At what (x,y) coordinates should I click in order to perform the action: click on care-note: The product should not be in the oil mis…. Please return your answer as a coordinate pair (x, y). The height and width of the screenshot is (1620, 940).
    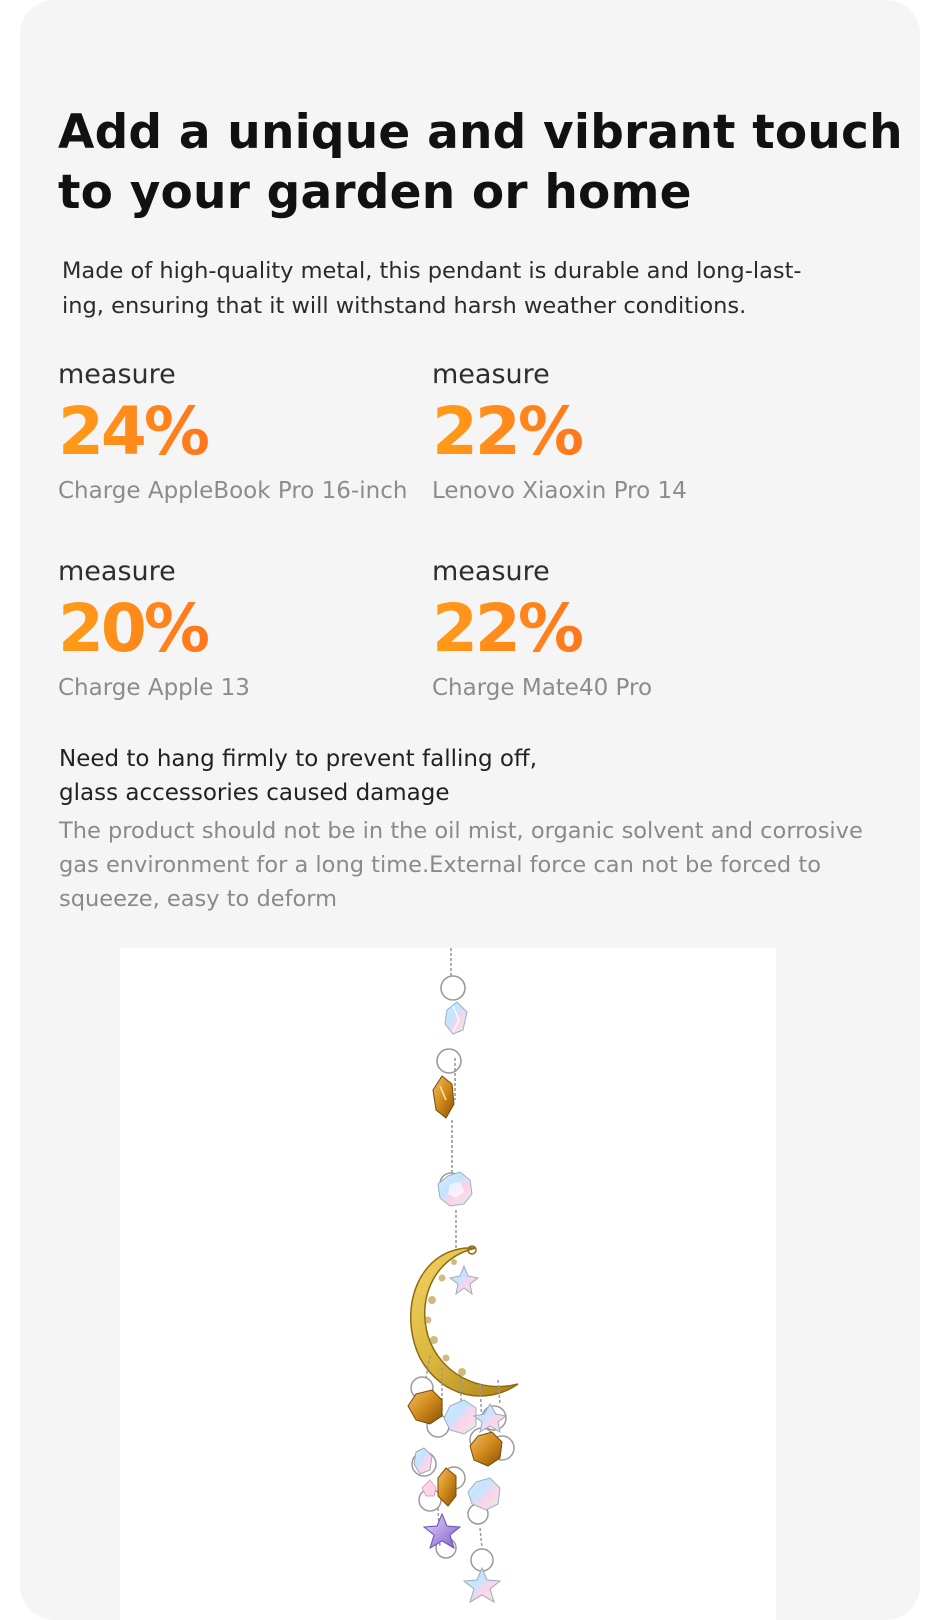
    Looking at the image, I should click on (461, 865).